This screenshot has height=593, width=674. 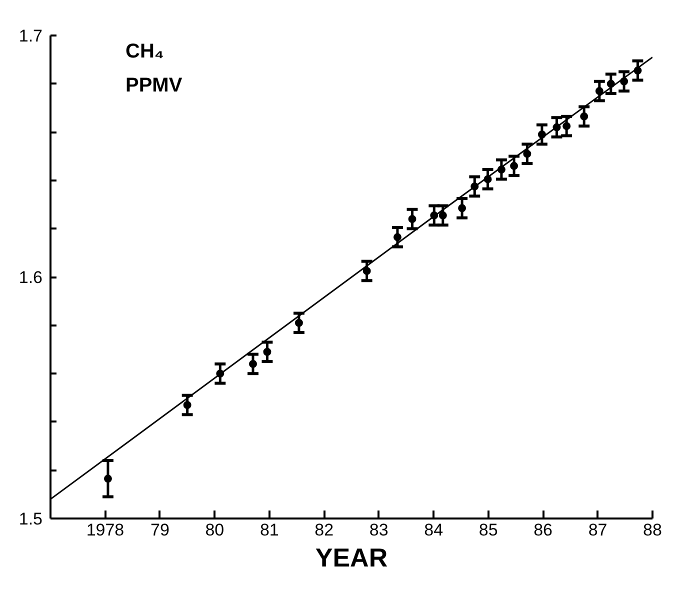 What do you see at coordinates (488, 530) in the screenshot?
I see `x-tick-label: 85` at bounding box center [488, 530].